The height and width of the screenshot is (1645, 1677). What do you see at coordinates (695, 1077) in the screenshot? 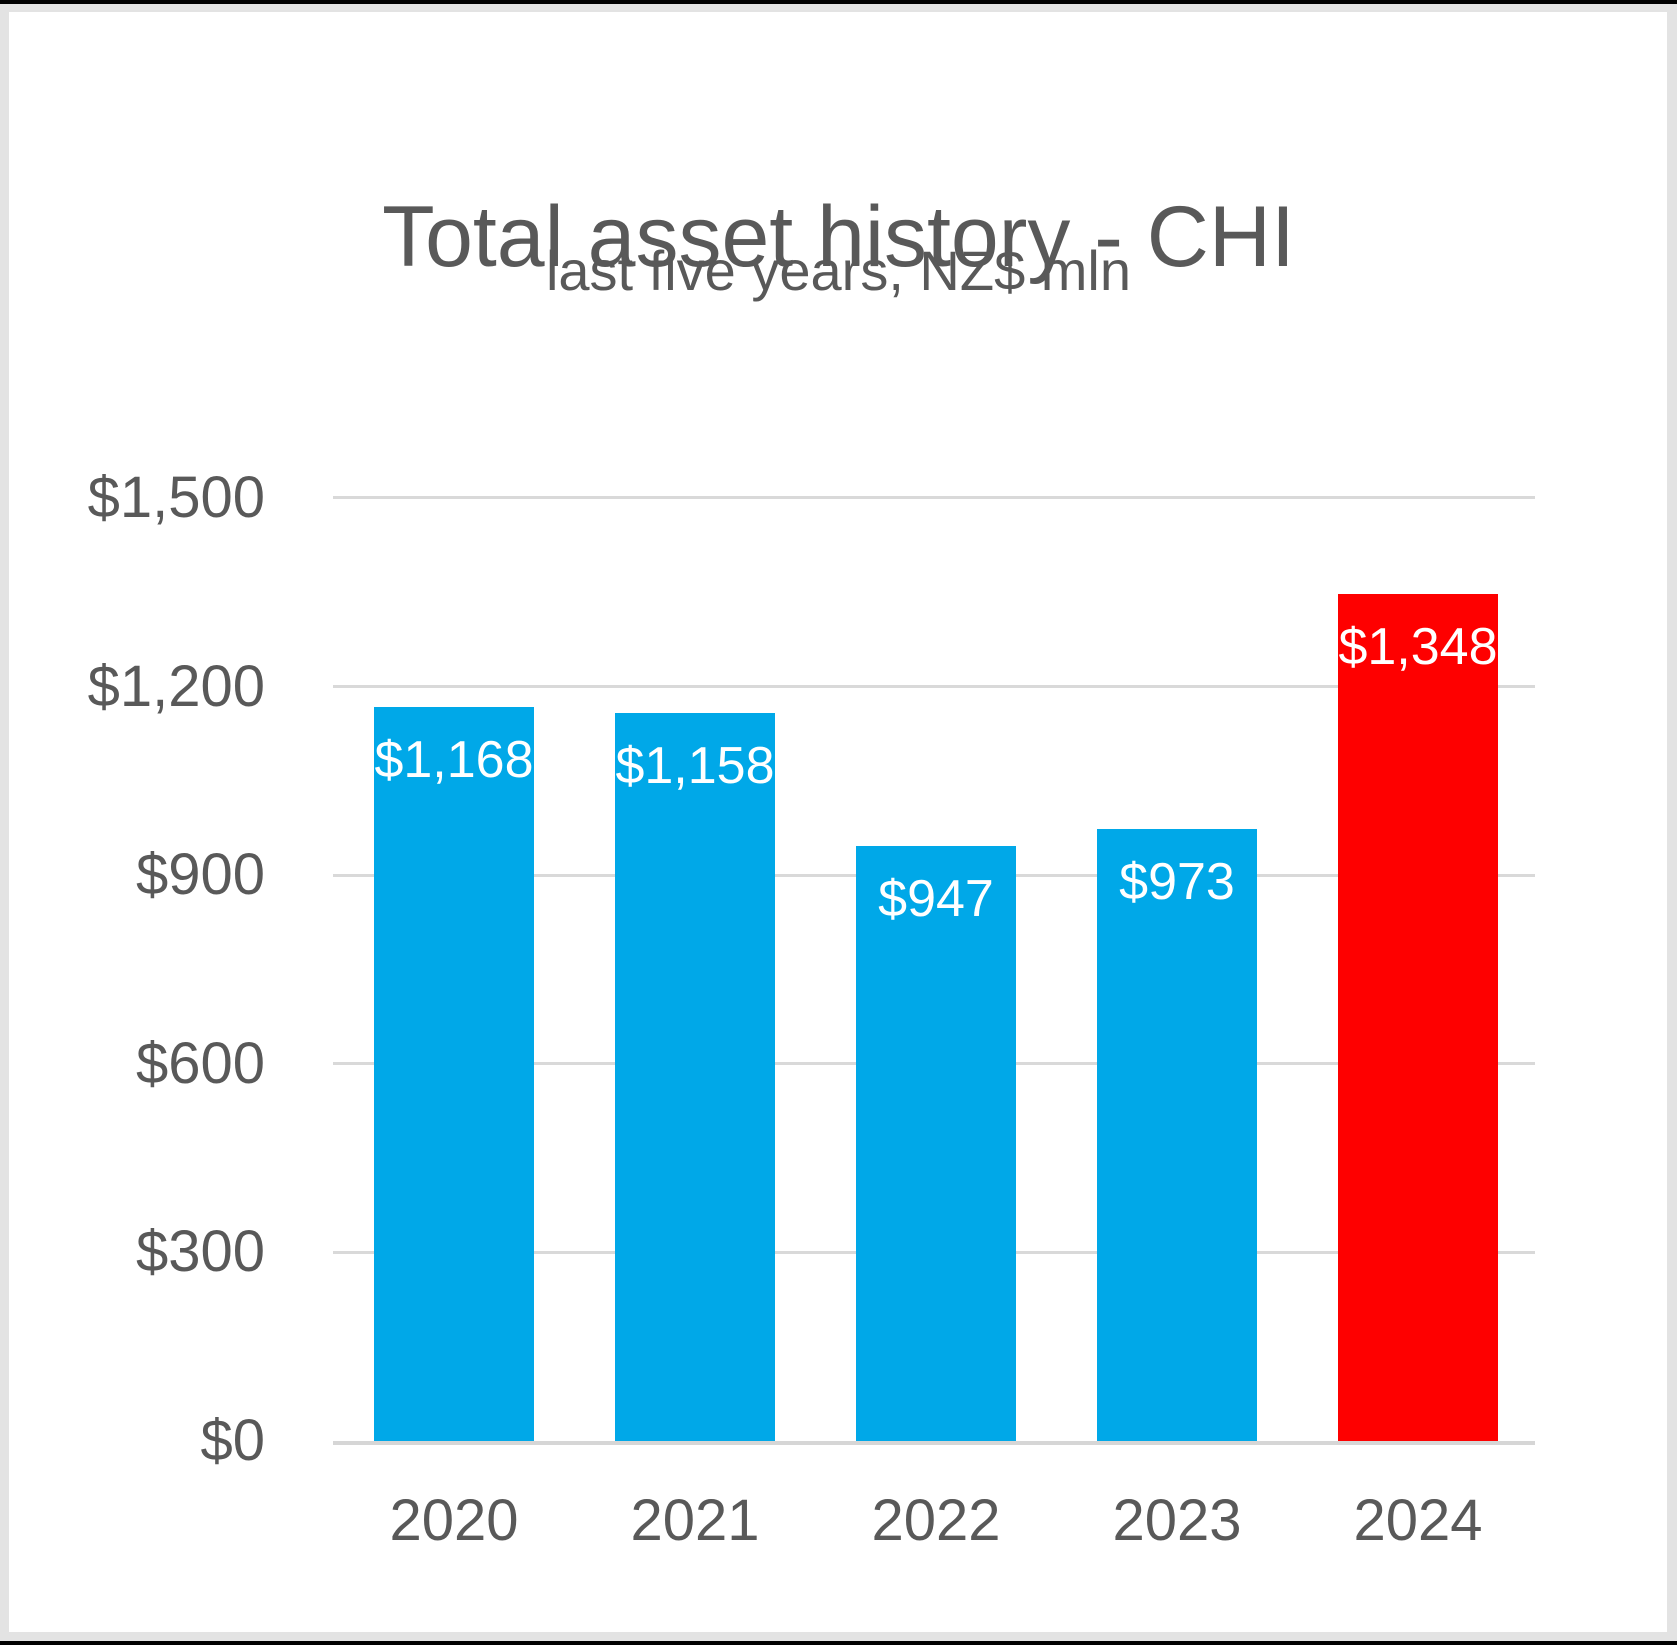
I see `bar-2021` at bounding box center [695, 1077].